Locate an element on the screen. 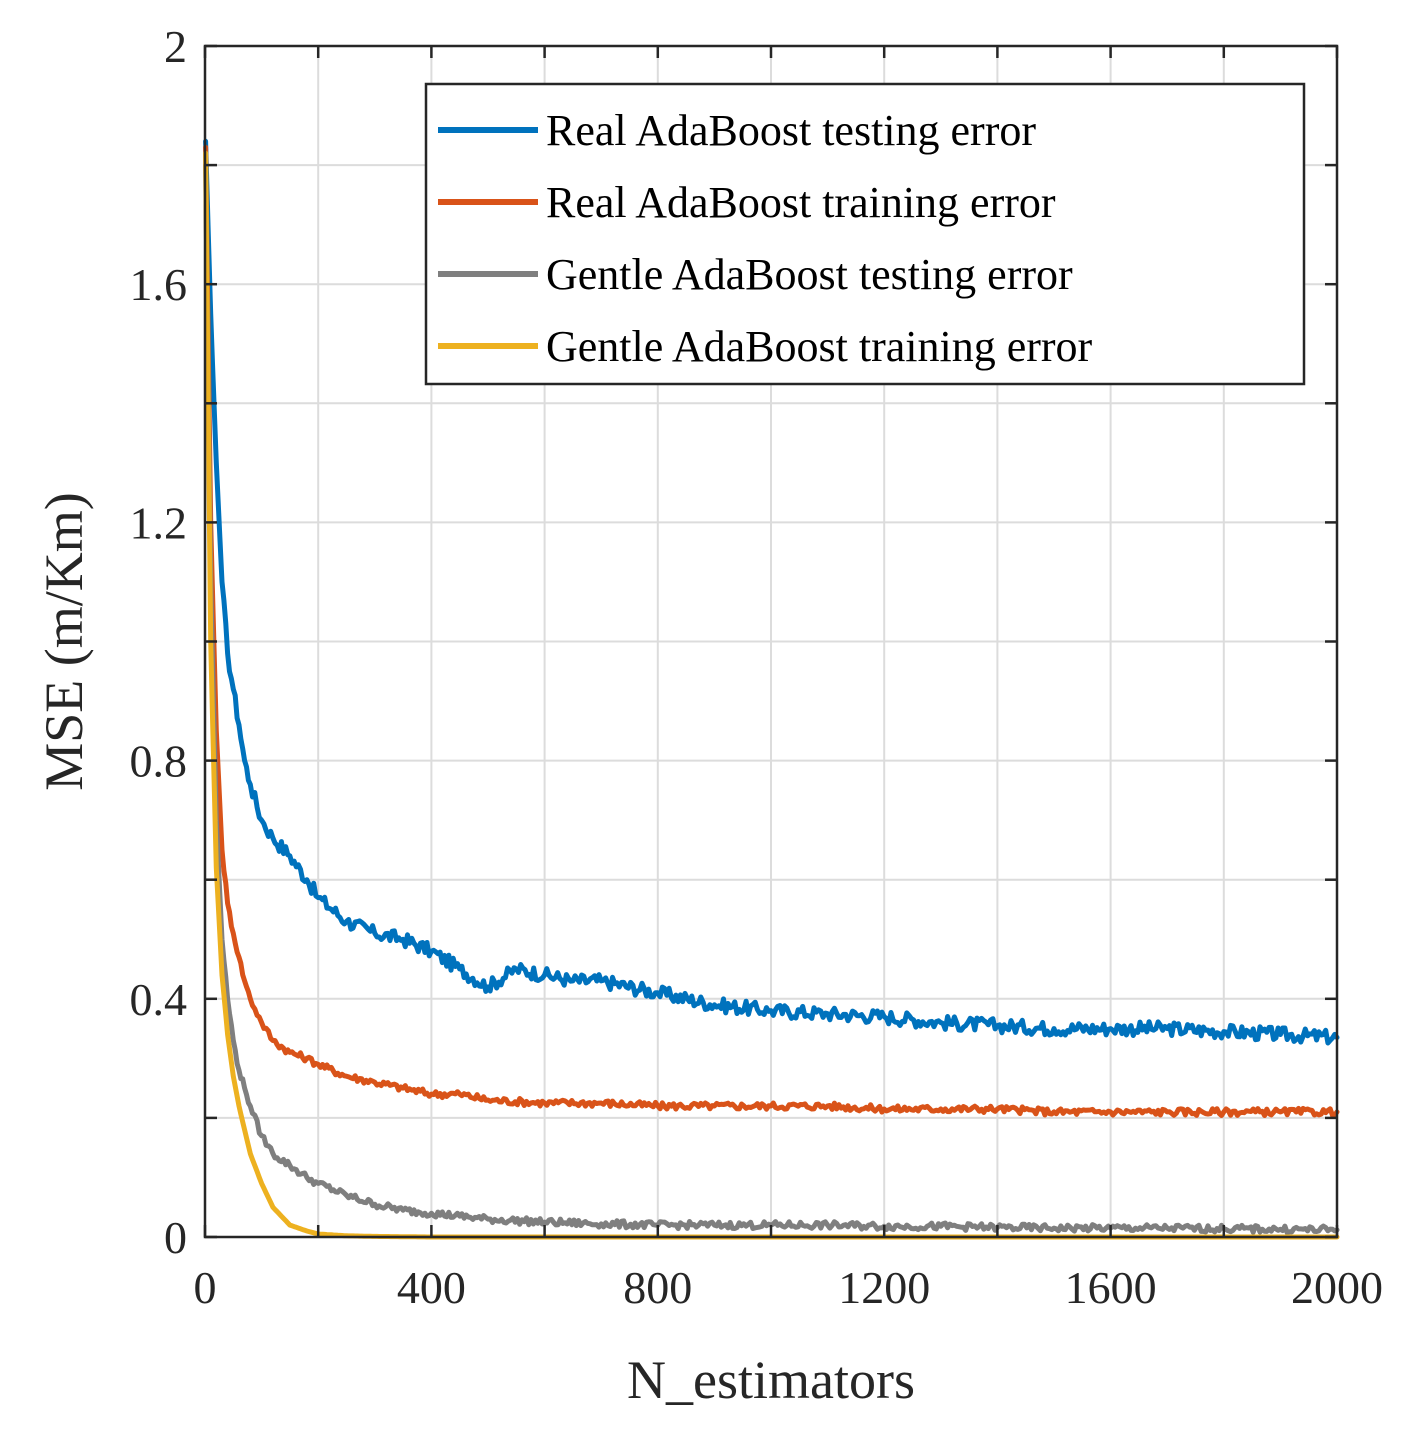 This screenshot has height=1451, width=1418. y-tick-label: 2 is located at coordinates (175, 46).